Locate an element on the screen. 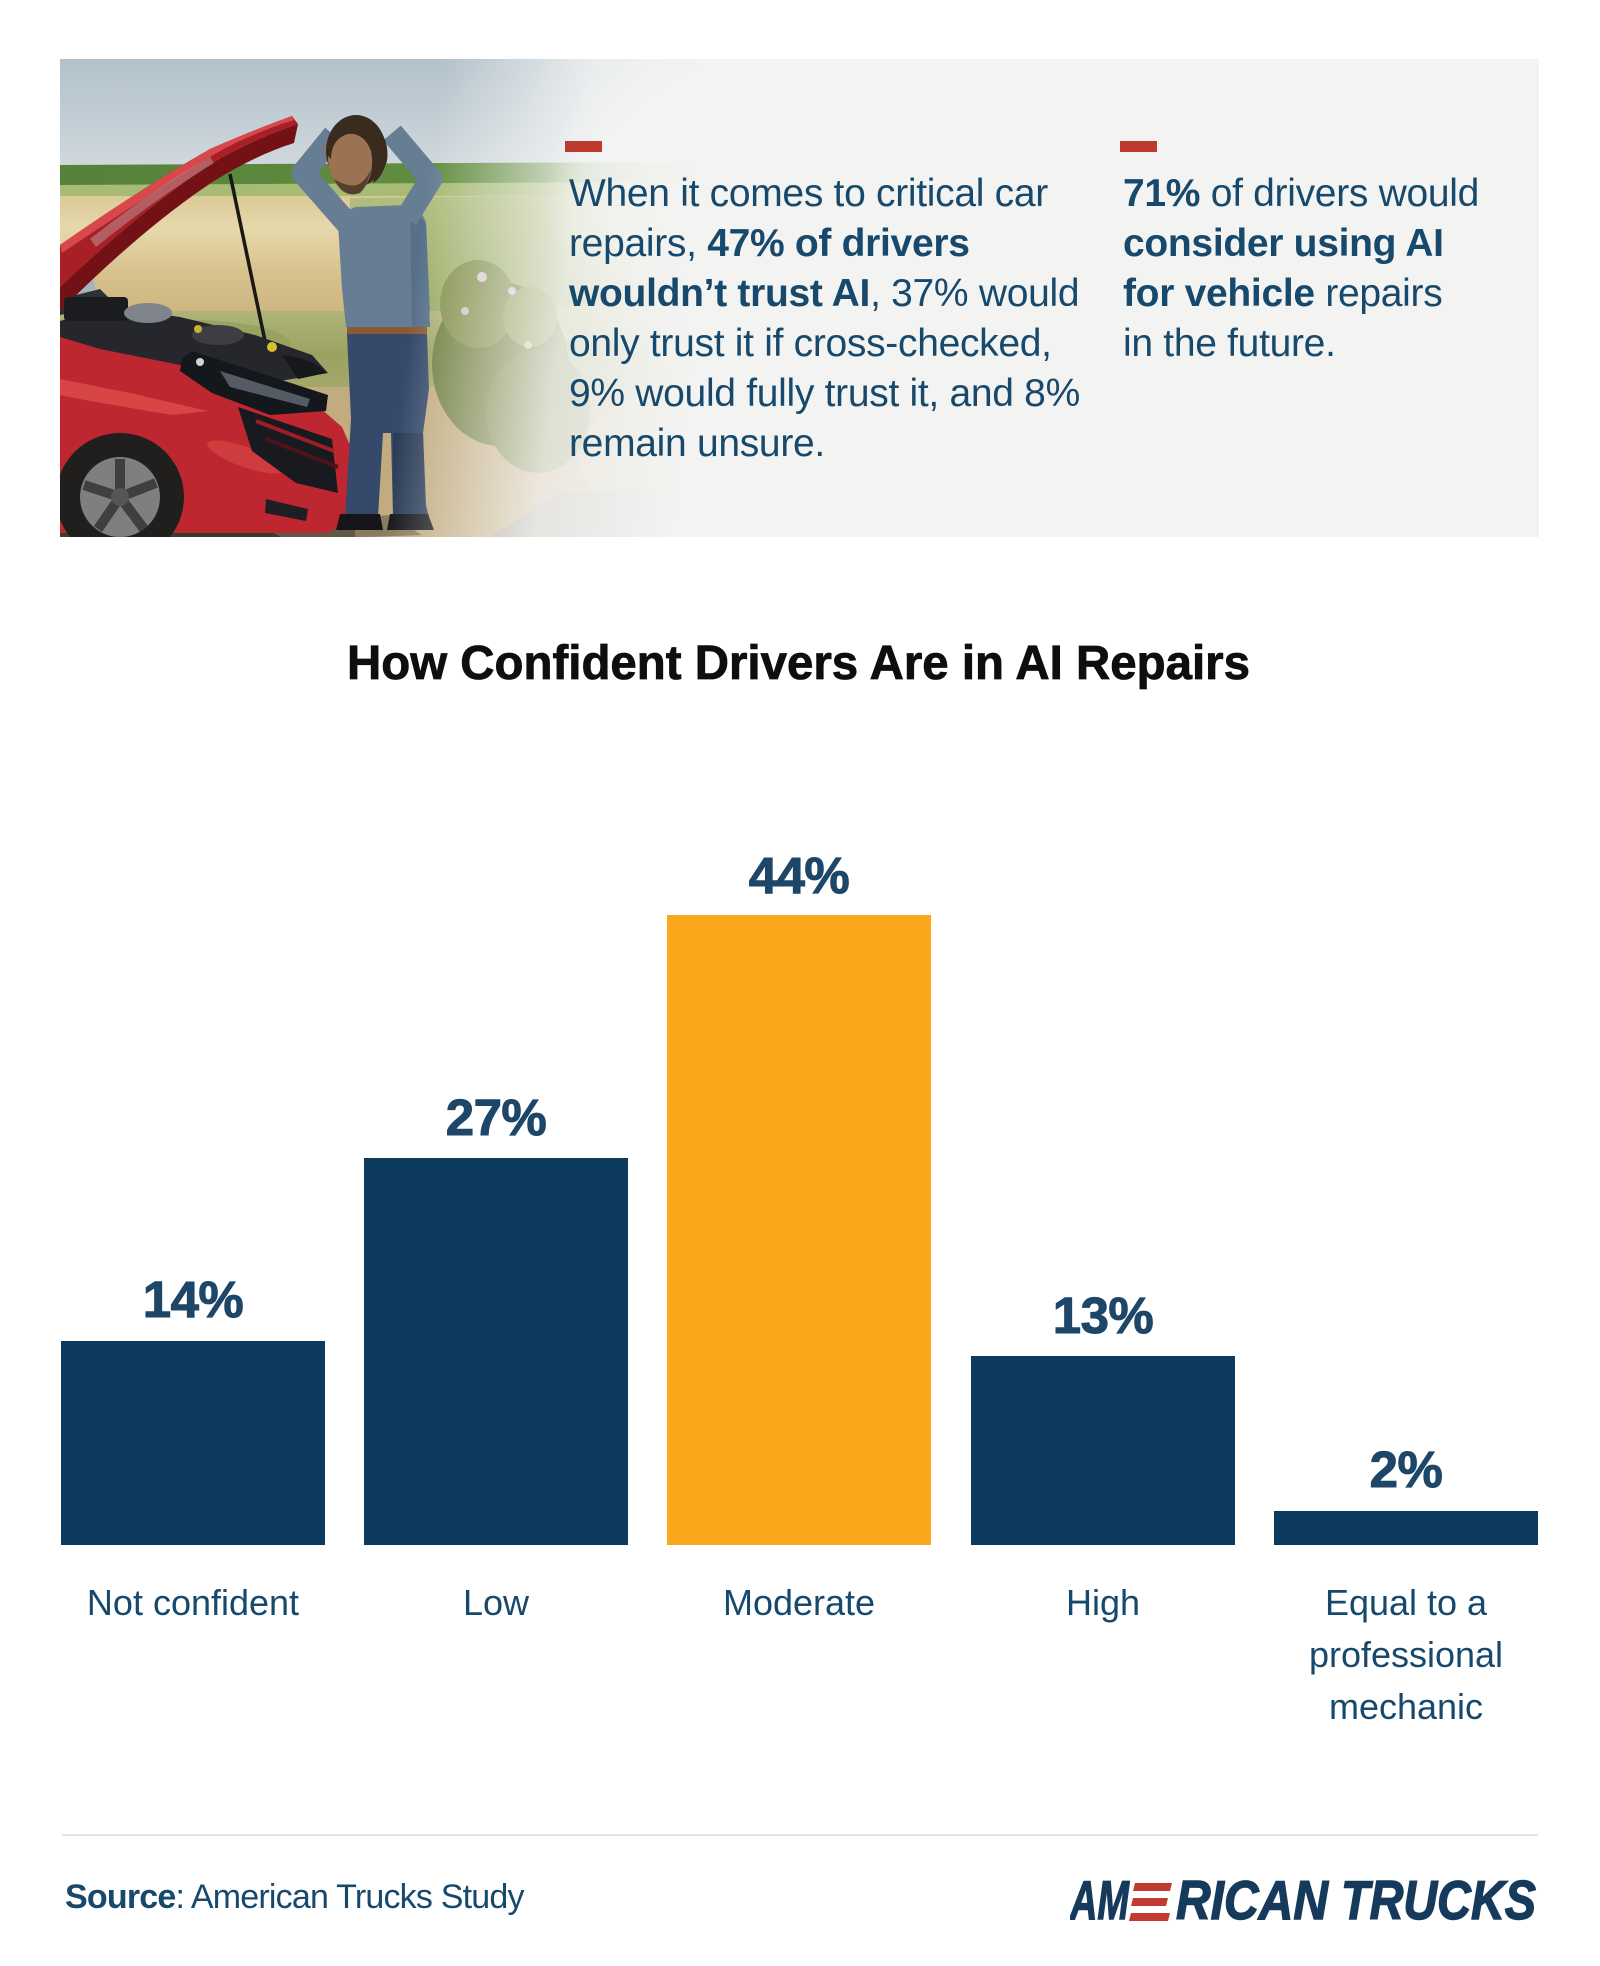 This screenshot has height=1966, width=1600. svg-text: RICAN is located at coordinates (1252, 1902).